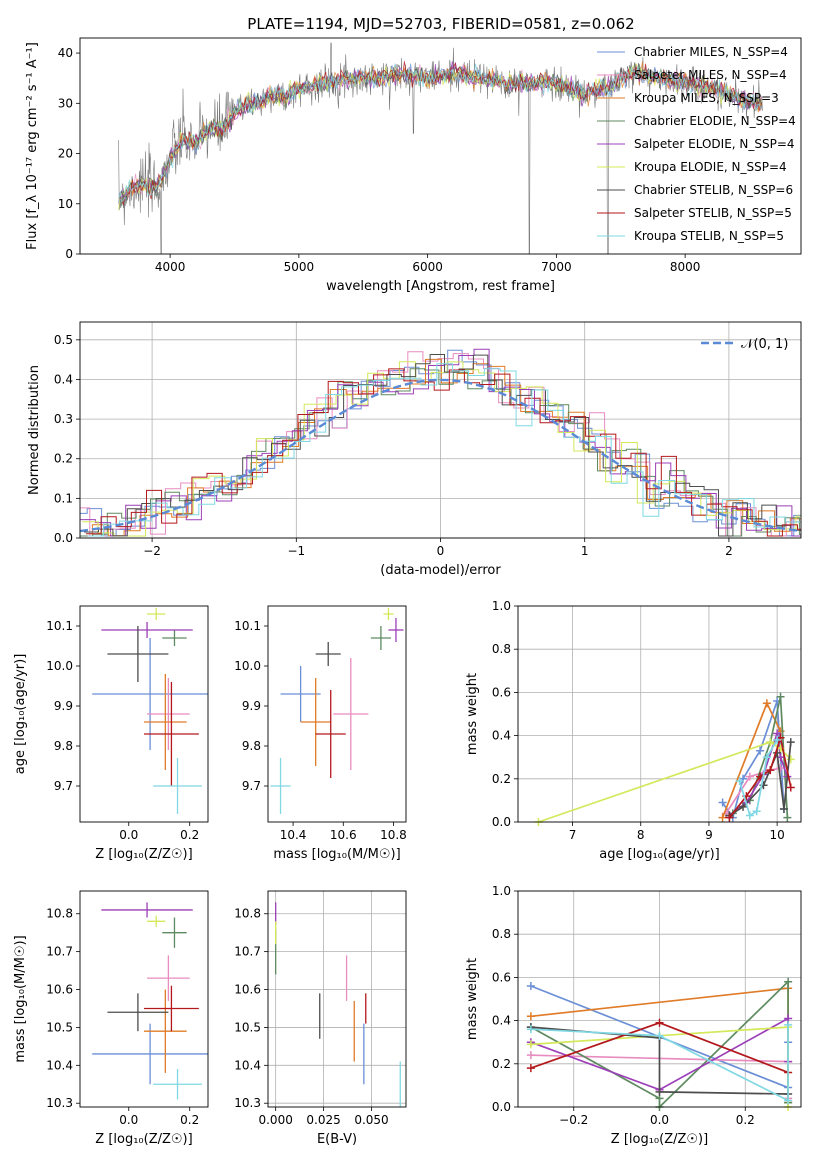 The image size is (819, 1170). What do you see at coordinates (714, 144) in the screenshot?
I see `legend-entry: Salpeter ELODIE, N_SSP=4` at bounding box center [714, 144].